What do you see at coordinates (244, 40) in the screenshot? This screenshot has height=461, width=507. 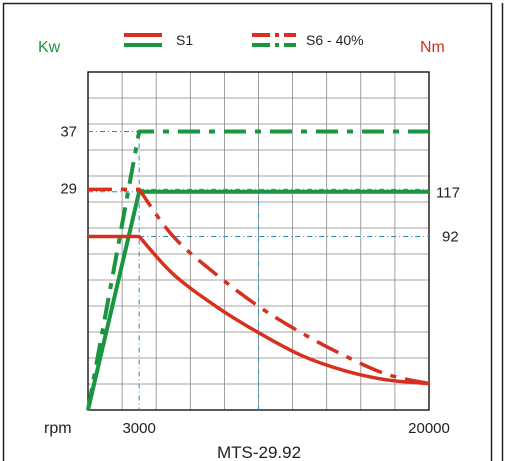 I see `legend: S1 S6 - 40%` at bounding box center [244, 40].